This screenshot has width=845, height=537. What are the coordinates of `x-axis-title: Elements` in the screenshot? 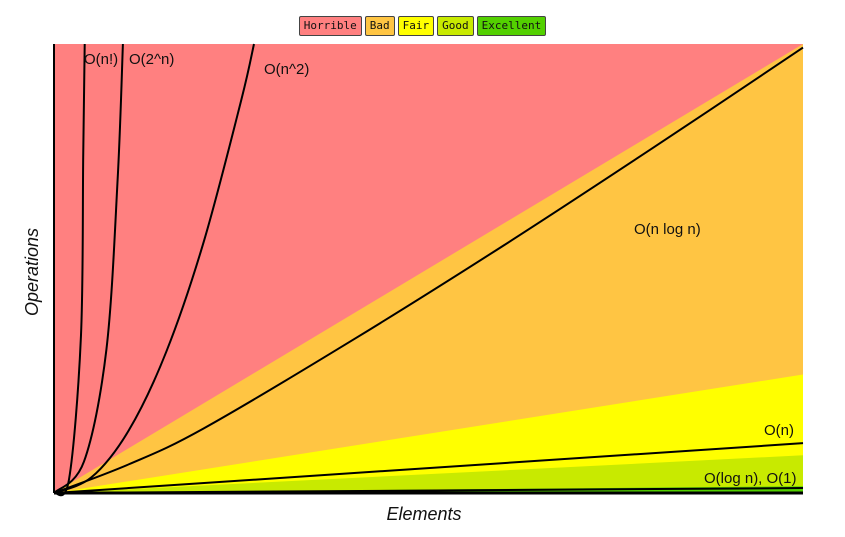 It's located at (423, 514).